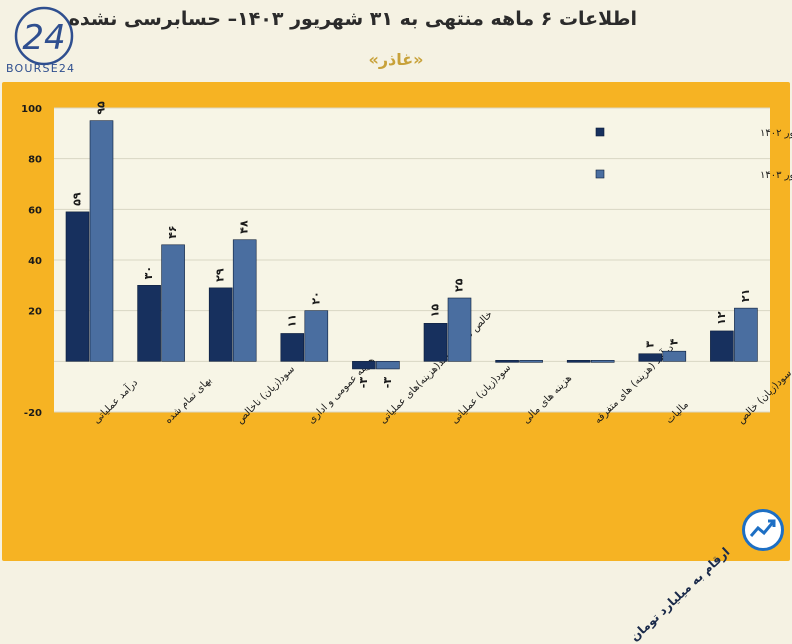 The image size is (792, 644). What do you see at coordinates (244, 227) in the screenshot?
I see `data-label: ۴۸` at bounding box center [244, 227].